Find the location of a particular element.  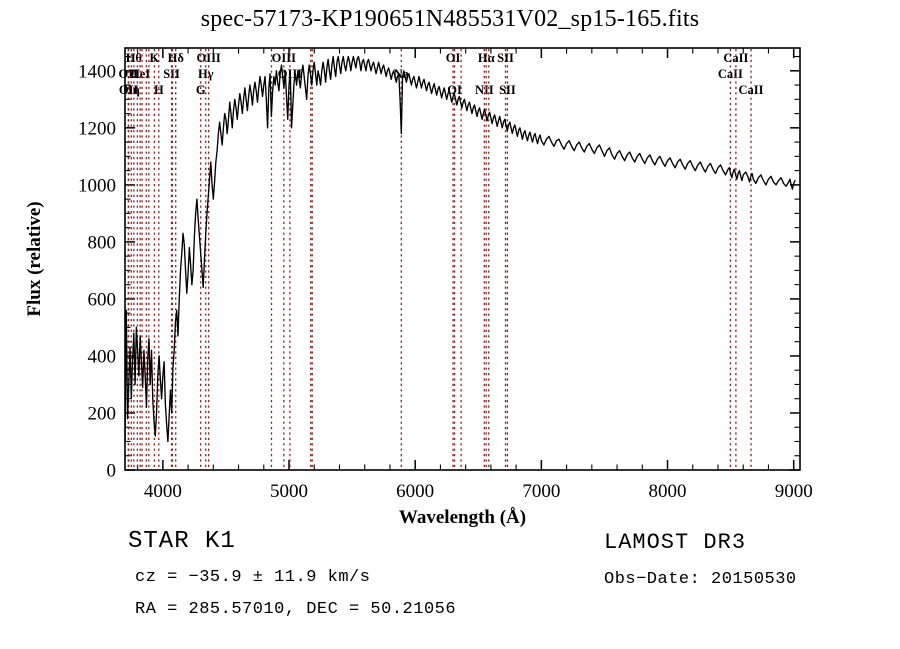

spectral-line-label: Hθ is located at coordinates (134, 58).